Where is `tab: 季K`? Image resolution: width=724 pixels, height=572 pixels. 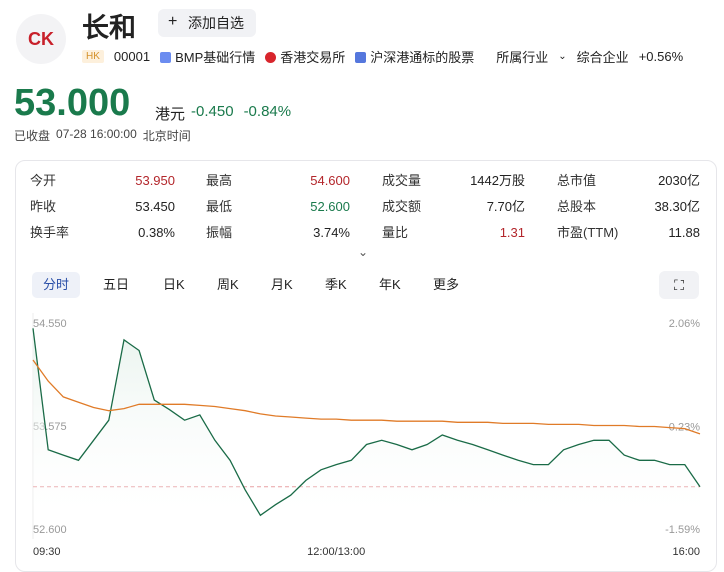
tab: 季K is located at coordinates (336, 284).